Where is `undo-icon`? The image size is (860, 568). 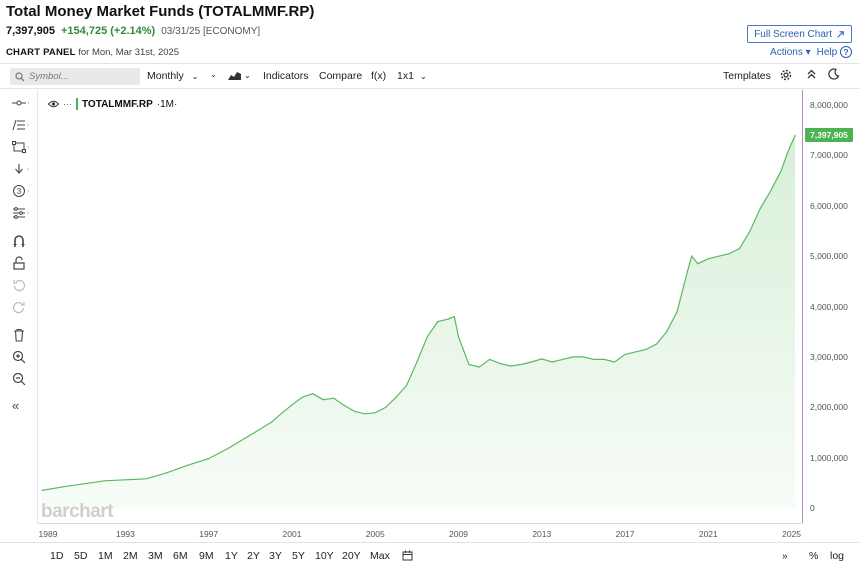
undo-icon is located at coordinates (19, 285).